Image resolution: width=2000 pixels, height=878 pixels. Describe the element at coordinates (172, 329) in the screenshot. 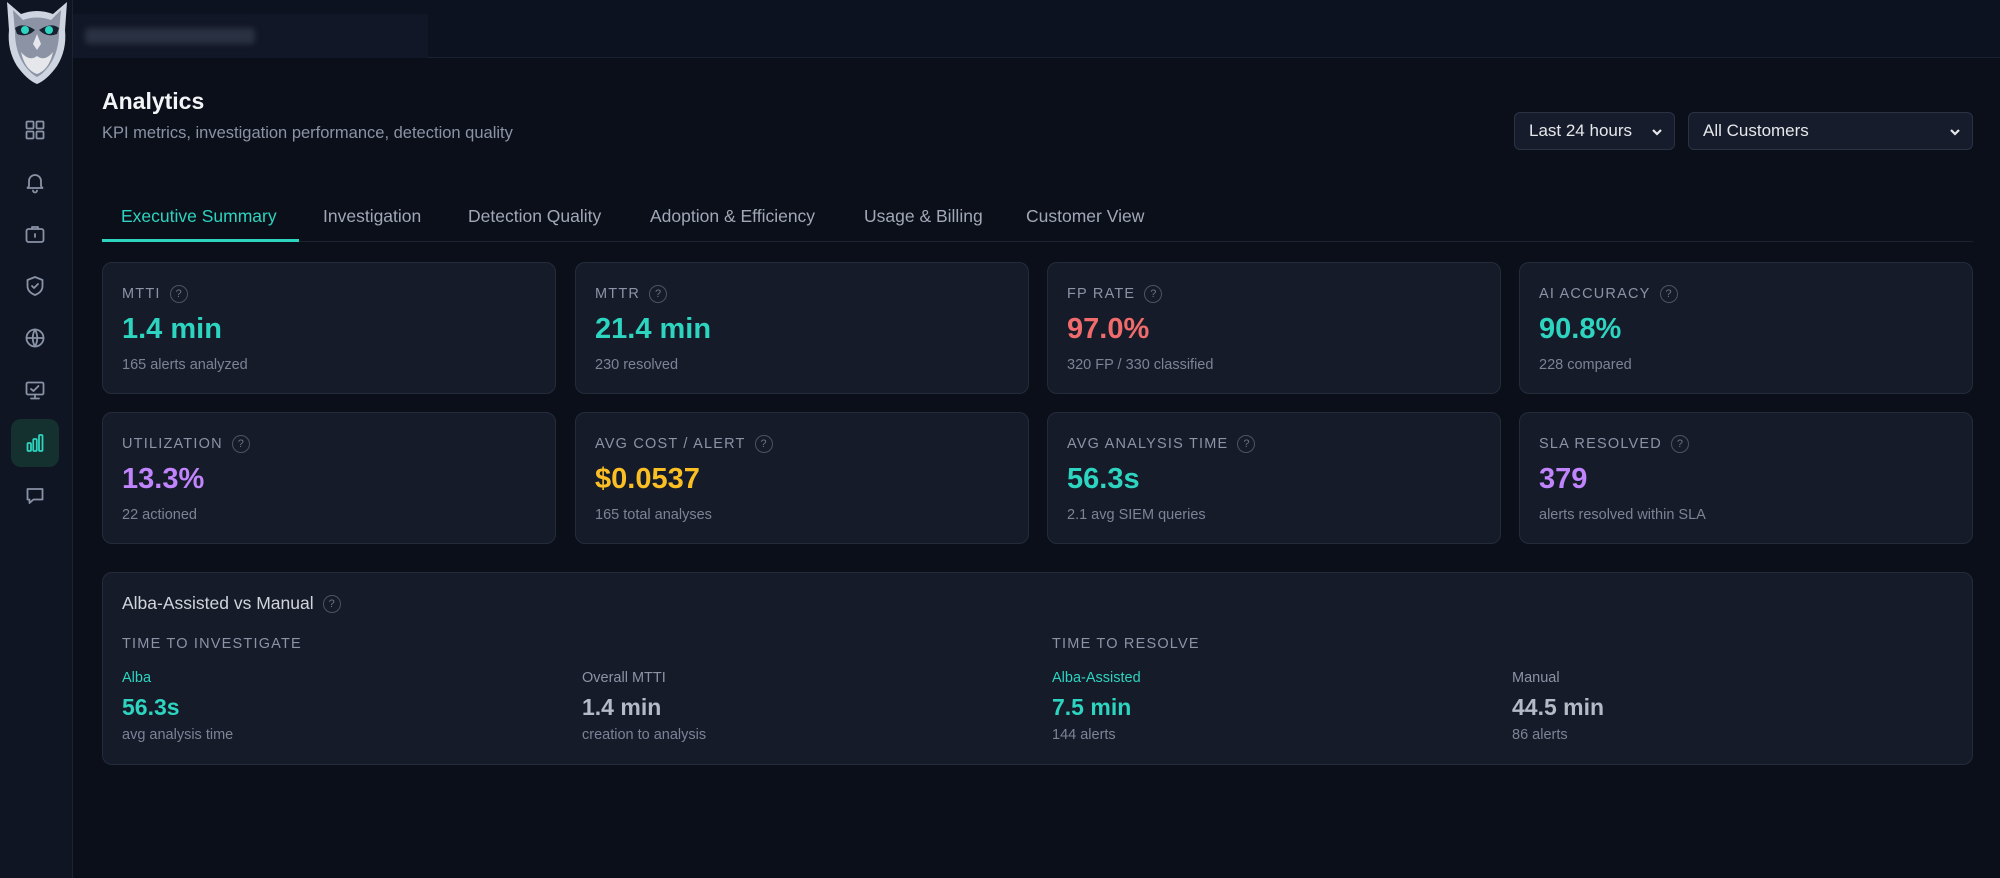

I see `kpi-value: 1.4 min` at that location.